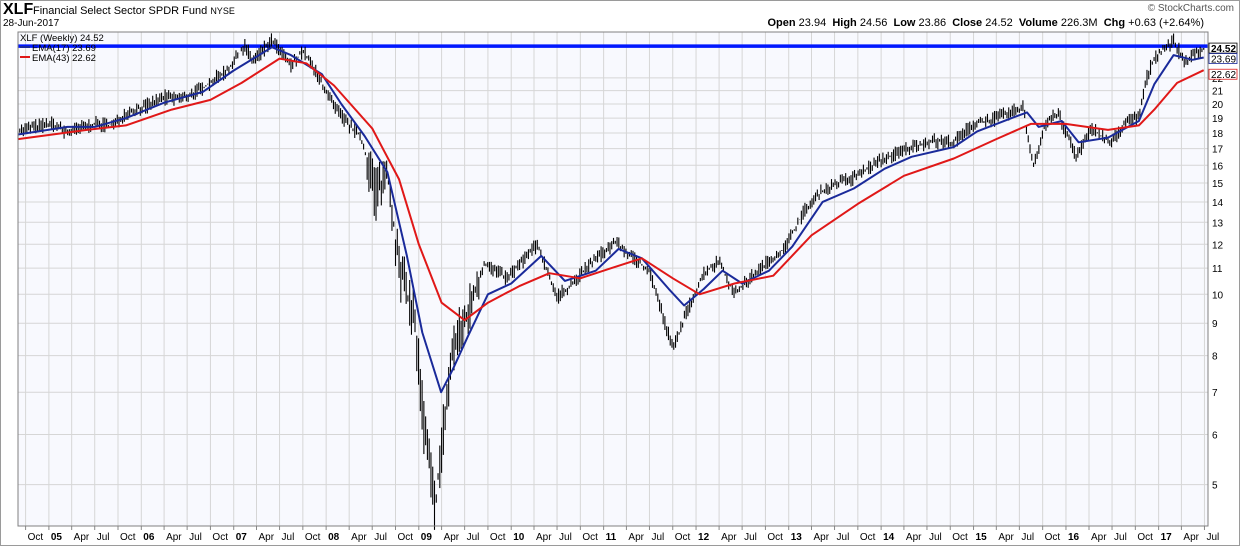 Image resolution: width=1240 pixels, height=546 pixels. I want to click on price-tick-label: 6, so click(1215, 436).